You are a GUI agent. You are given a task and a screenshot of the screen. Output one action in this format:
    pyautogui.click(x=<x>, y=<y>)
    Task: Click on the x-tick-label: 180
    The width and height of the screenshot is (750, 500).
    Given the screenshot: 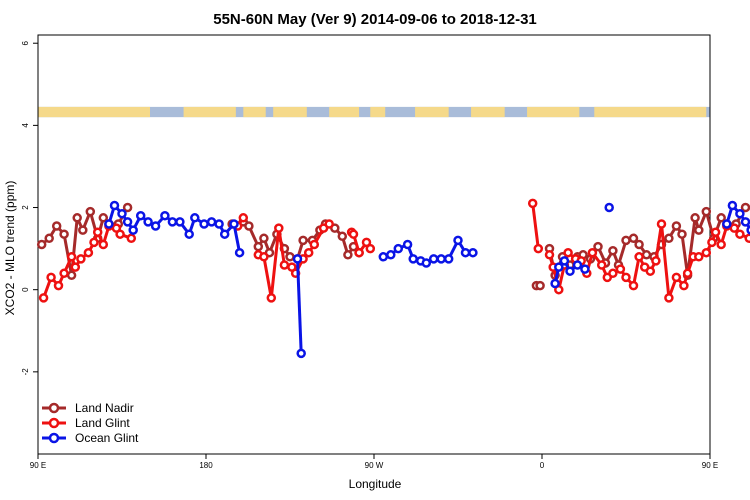 What is the action you would take?
    pyautogui.click(x=206, y=465)
    